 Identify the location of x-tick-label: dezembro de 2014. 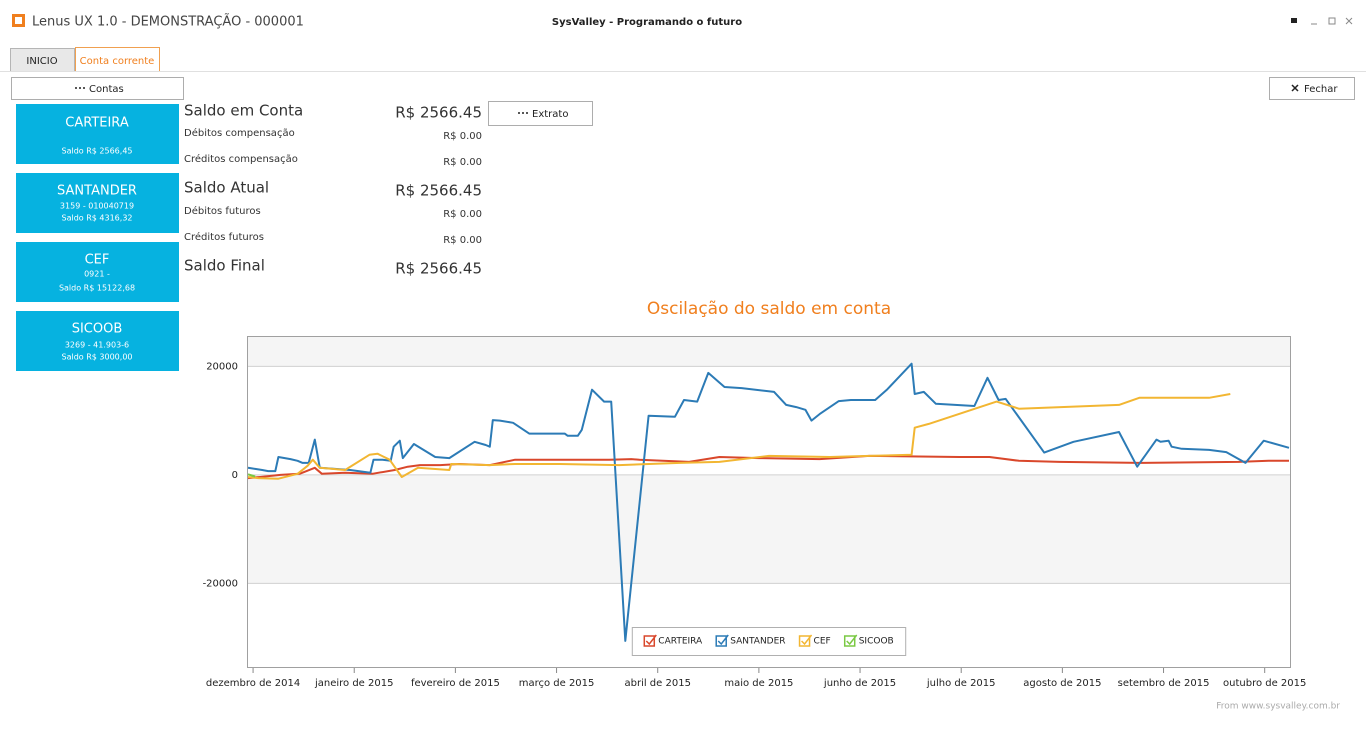
(253, 683).